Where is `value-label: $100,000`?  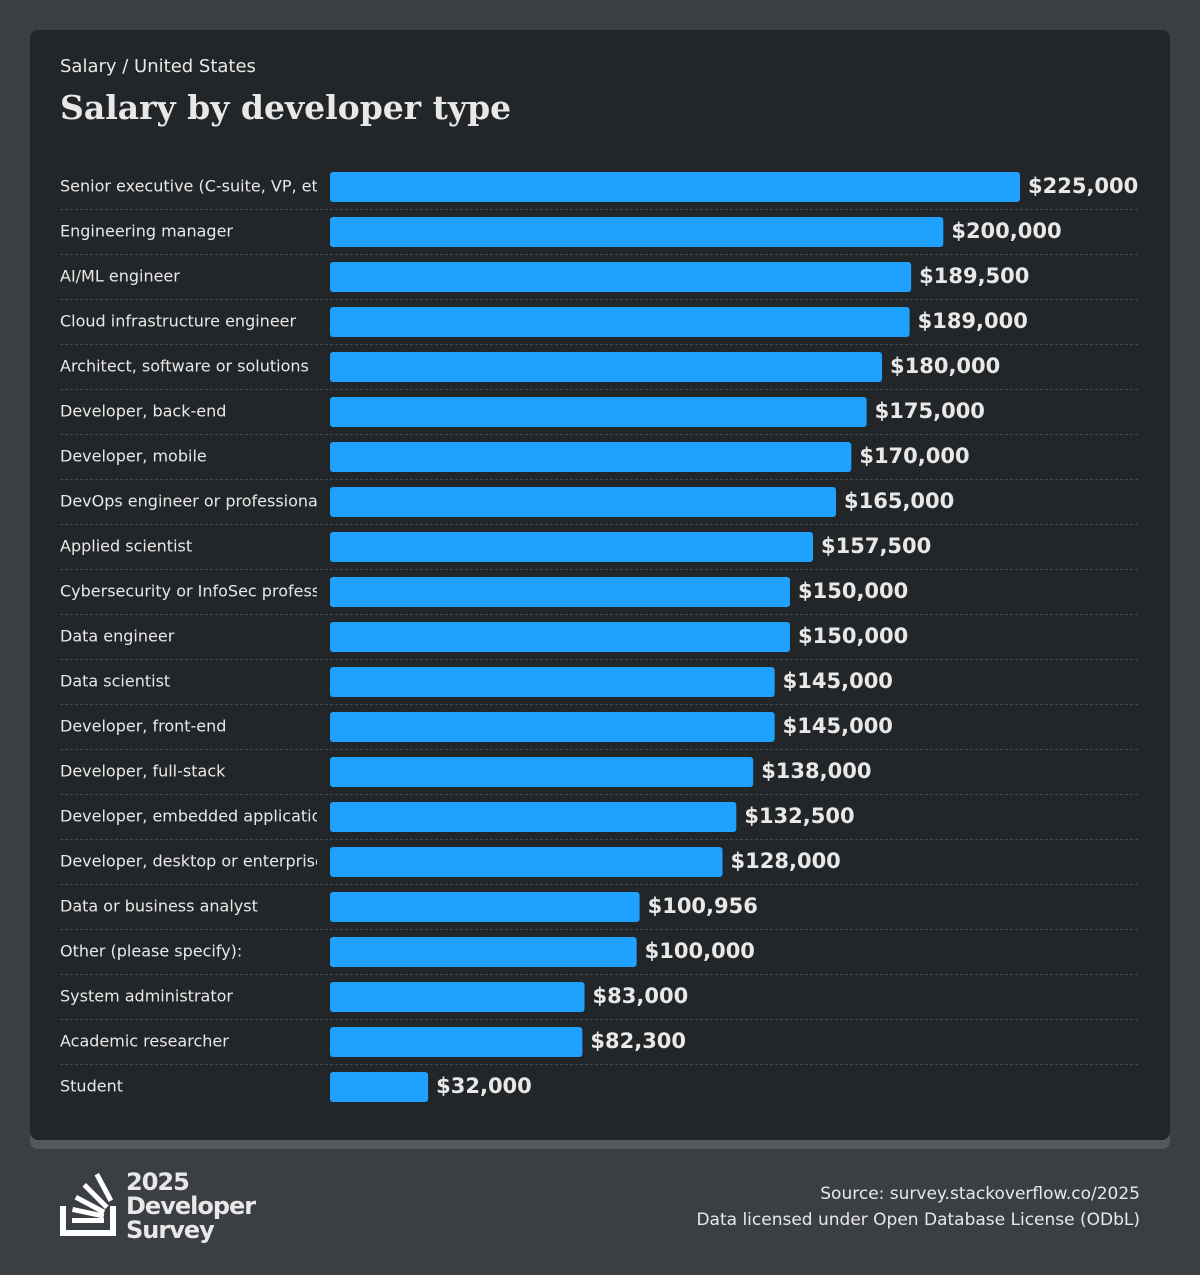 value-label: $100,000 is located at coordinates (700, 951).